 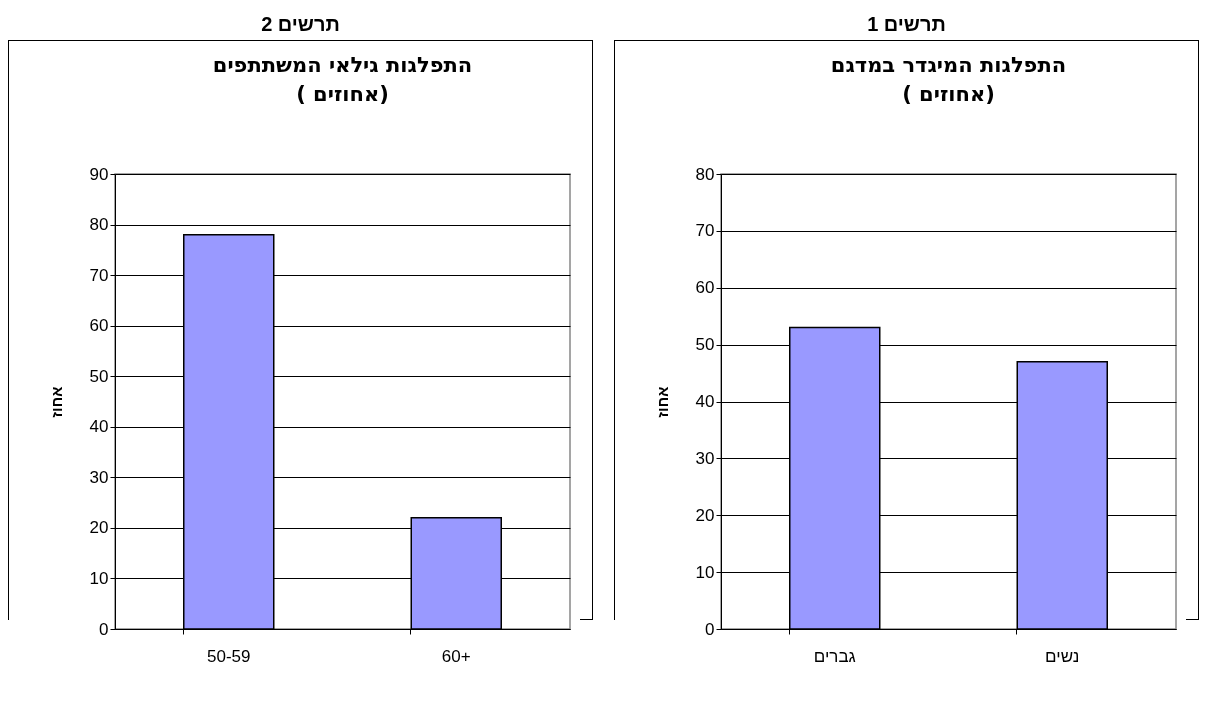 I want to click on chart-title: התפלגות המיגדר במדגם, so click(x=948, y=65).